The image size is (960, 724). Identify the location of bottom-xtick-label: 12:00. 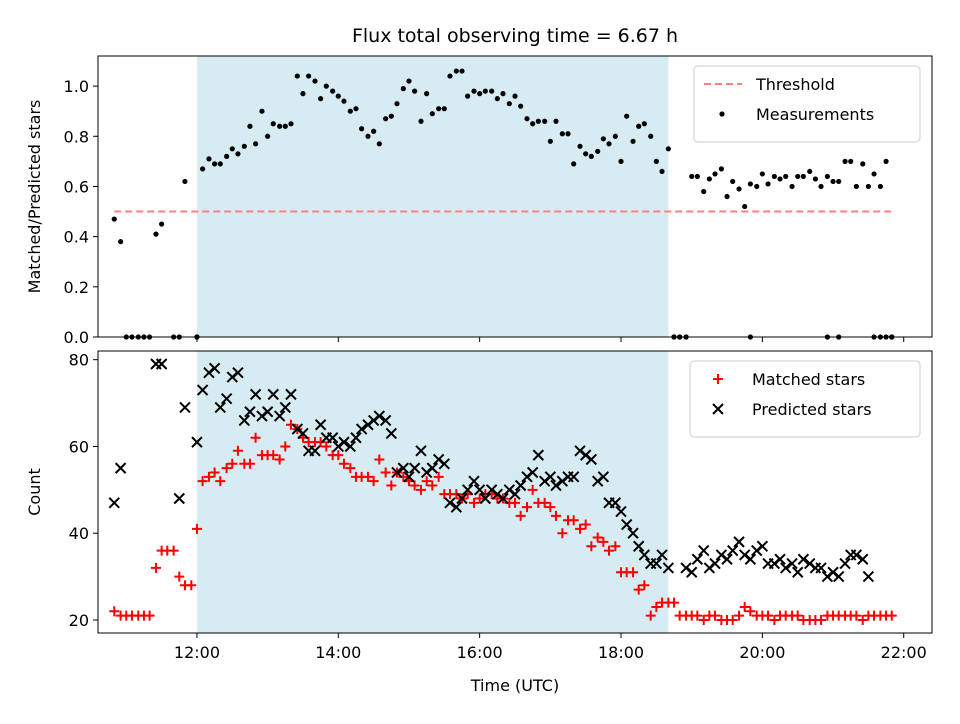
(197, 652).